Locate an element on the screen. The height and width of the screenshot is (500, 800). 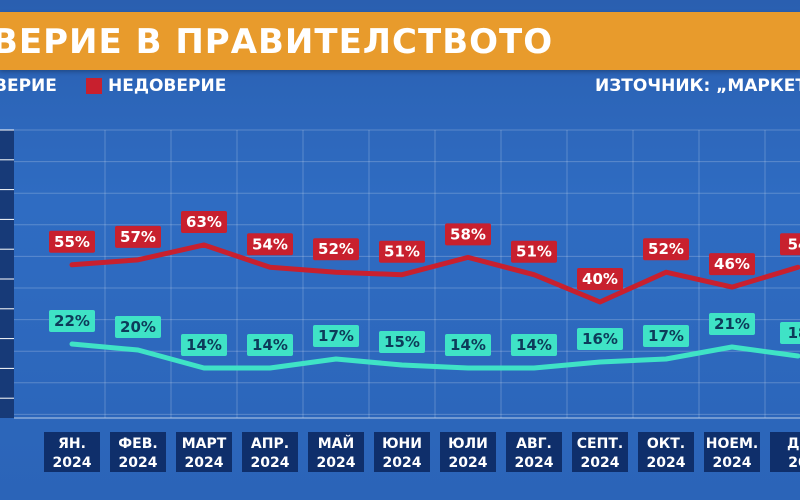
x-tick: ЮЛИ 2024 is located at coordinates (468, 452).